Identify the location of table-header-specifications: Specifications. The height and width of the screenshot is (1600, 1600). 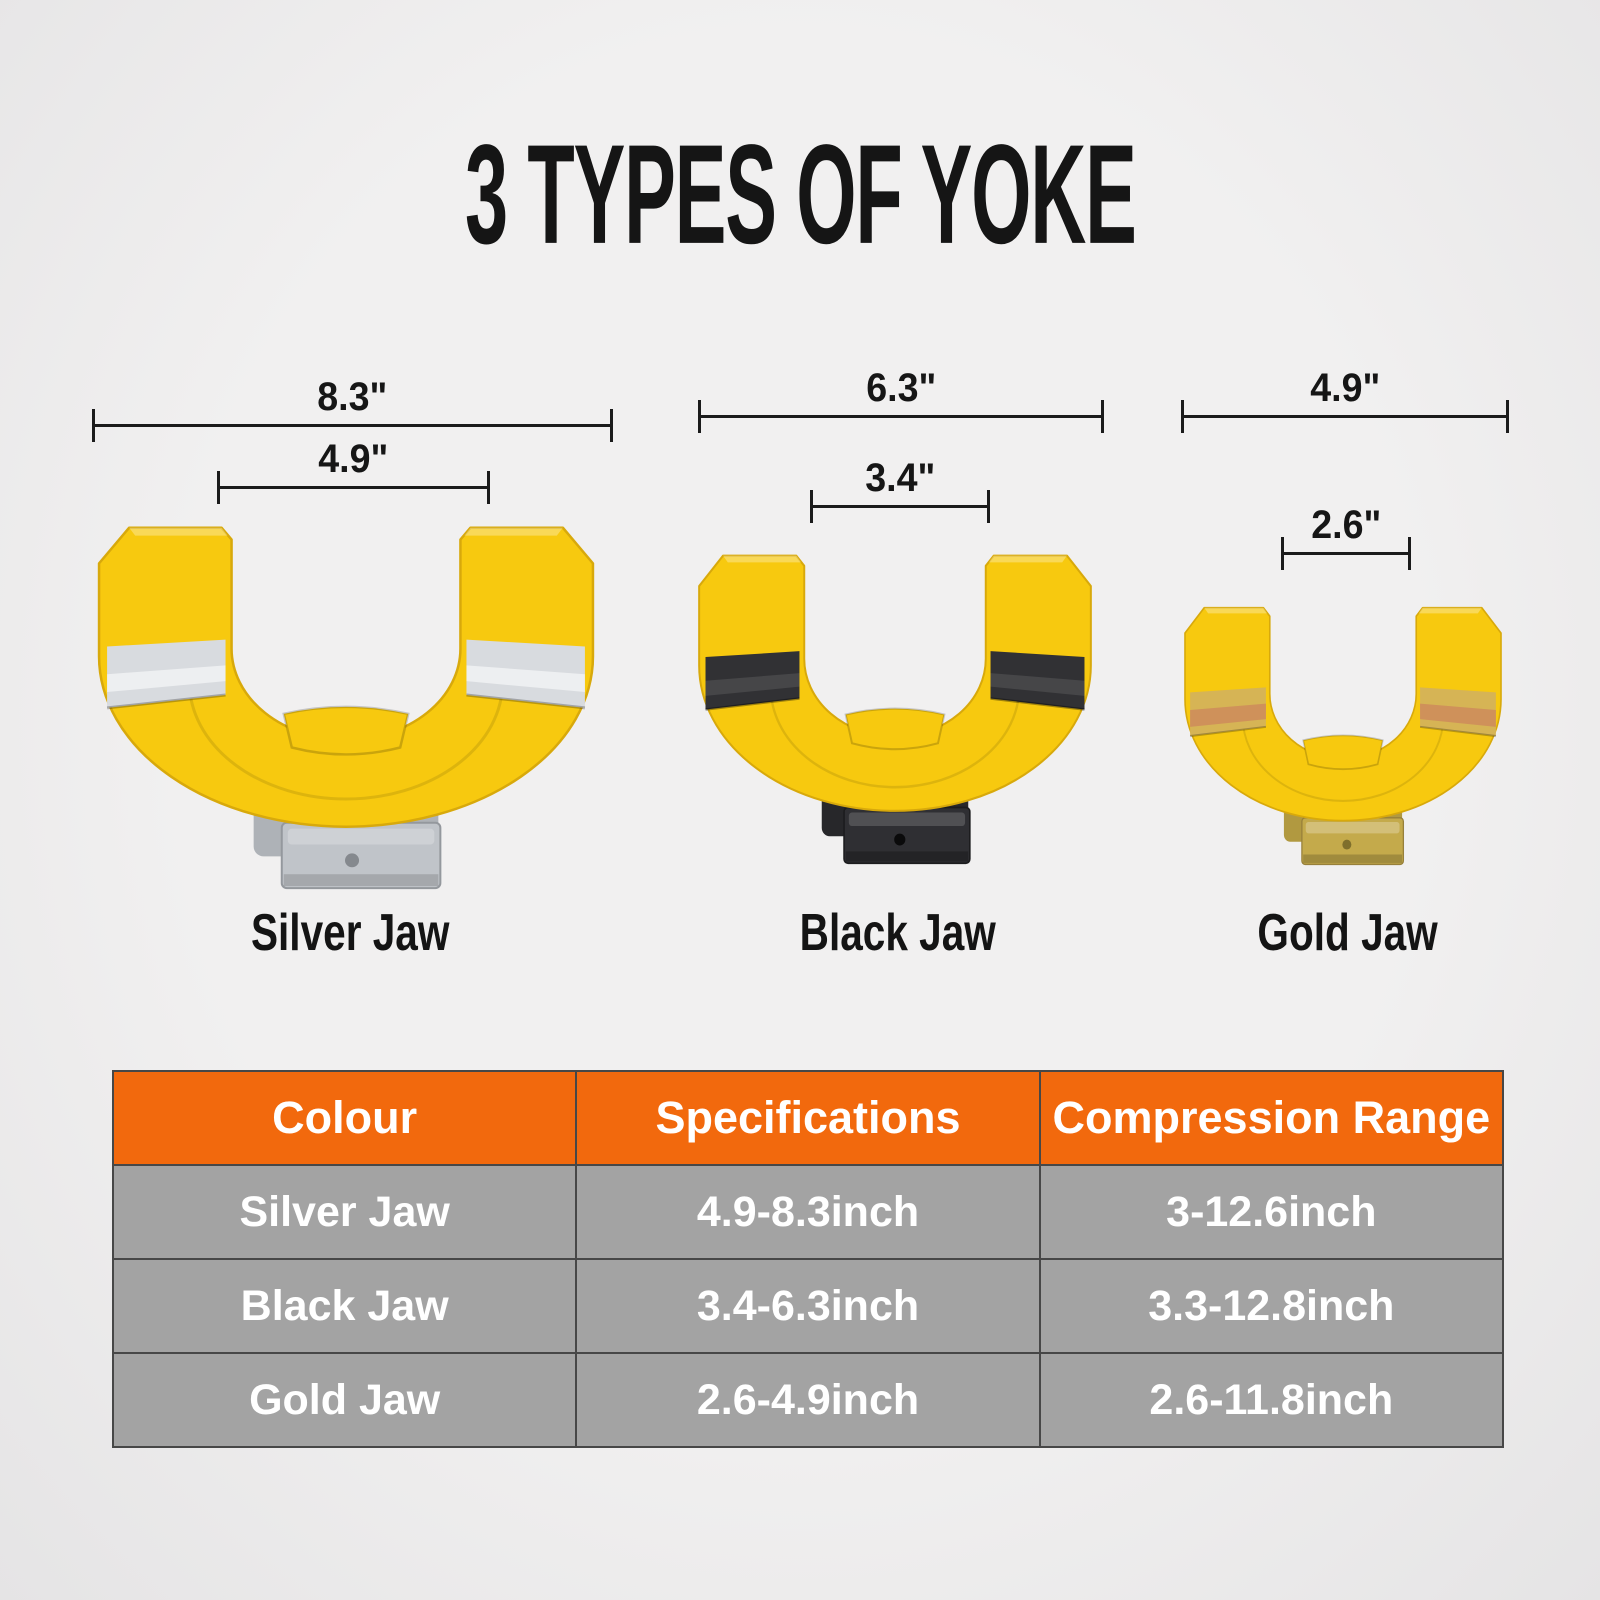
(808, 1118).